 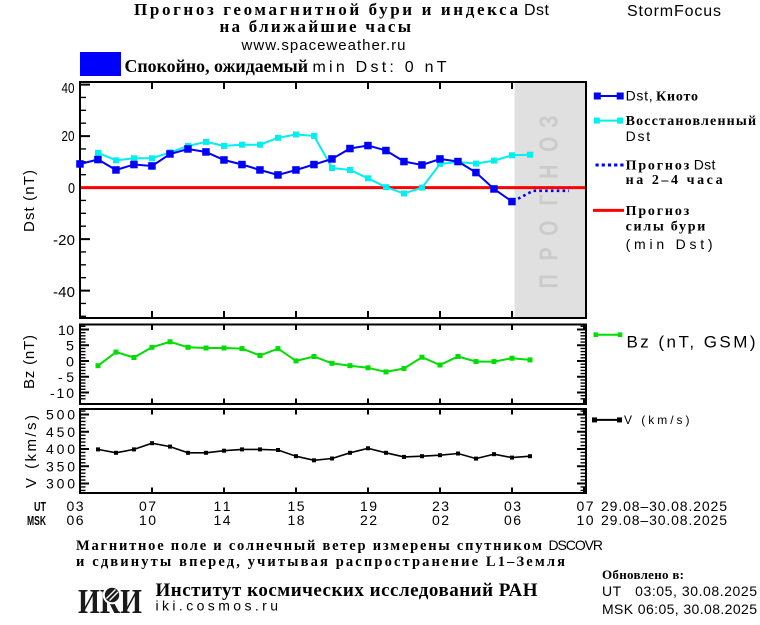 I want to click on svg-text: UT 03:05, 30.08.2025, so click(x=679, y=591).